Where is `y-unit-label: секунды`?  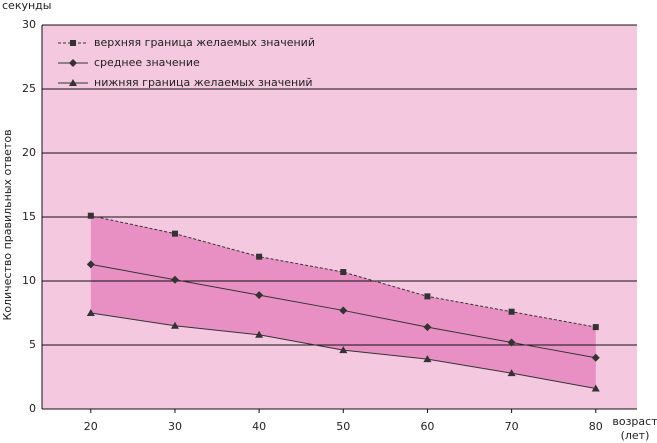
y-unit-label: секунды is located at coordinates (26, 6).